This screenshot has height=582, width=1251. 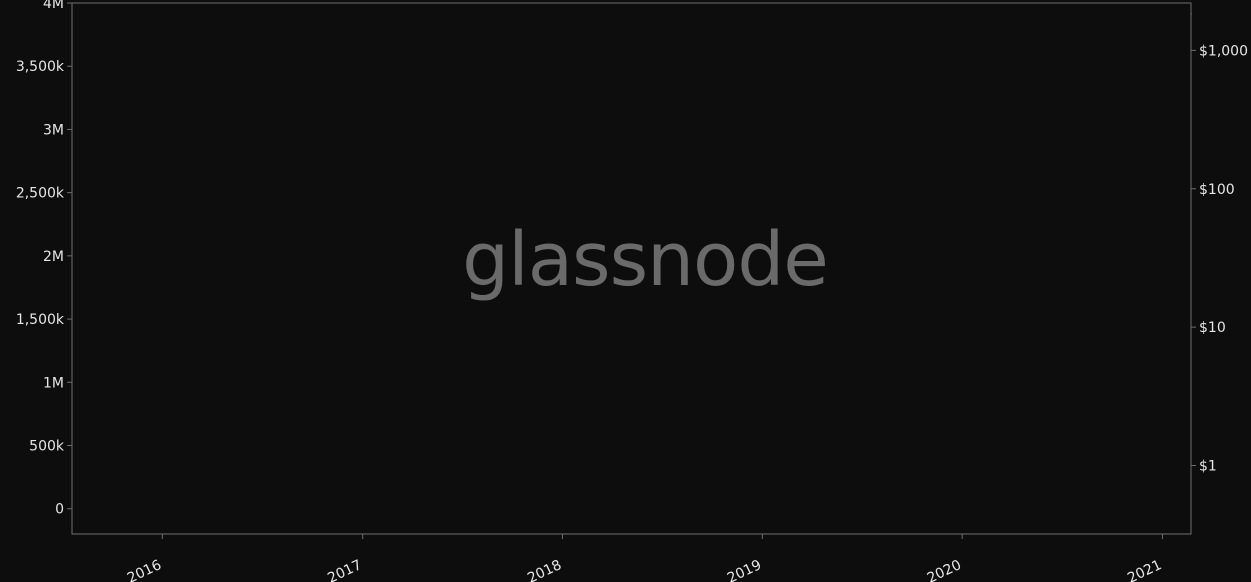 What do you see at coordinates (53, 257) in the screenshot?
I see `y-left-tick-label: 2M` at bounding box center [53, 257].